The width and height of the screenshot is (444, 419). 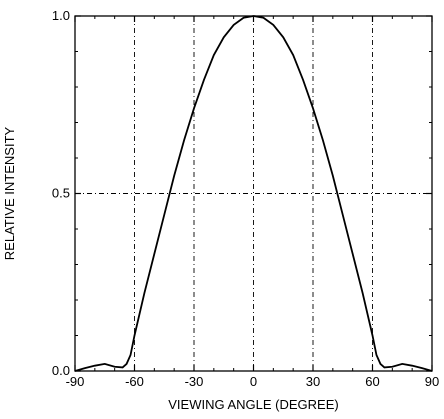 I want to click on y-tick-label: 1.0, so click(x=61, y=15).